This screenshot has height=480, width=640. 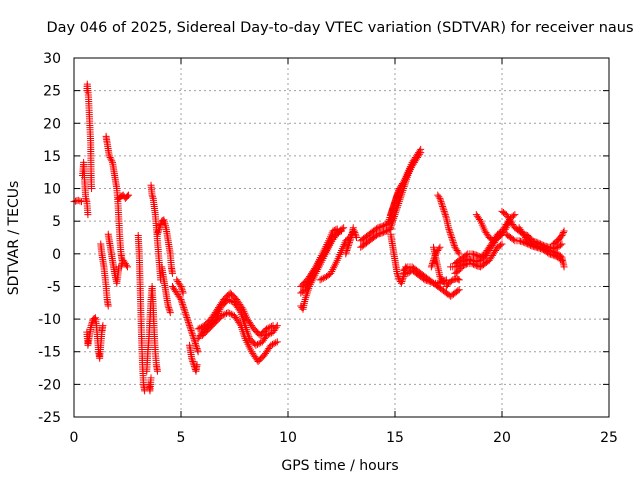 What do you see at coordinates (609, 438) in the screenshot?
I see `x-tick-label: 25` at bounding box center [609, 438].